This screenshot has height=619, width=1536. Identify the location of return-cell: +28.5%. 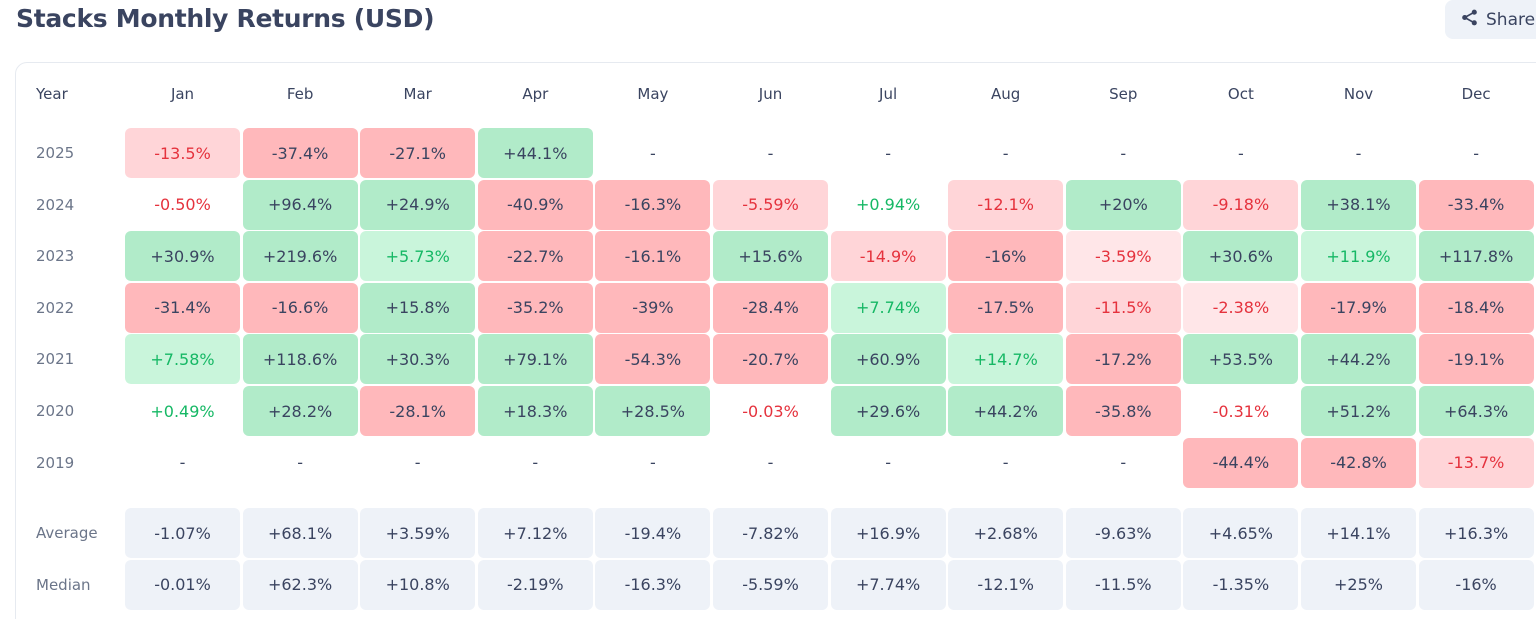
(653, 411).